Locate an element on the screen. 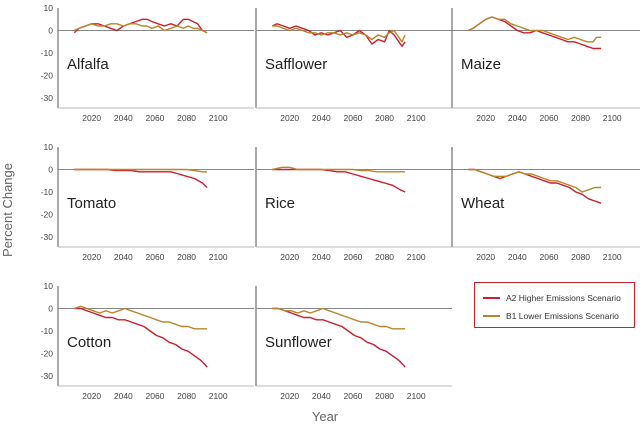 The height and width of the screenshot is (428, 640). panel-wheat: 2020 2040 2060 2080 2100 Wheat is located at coordinates (545, 204).